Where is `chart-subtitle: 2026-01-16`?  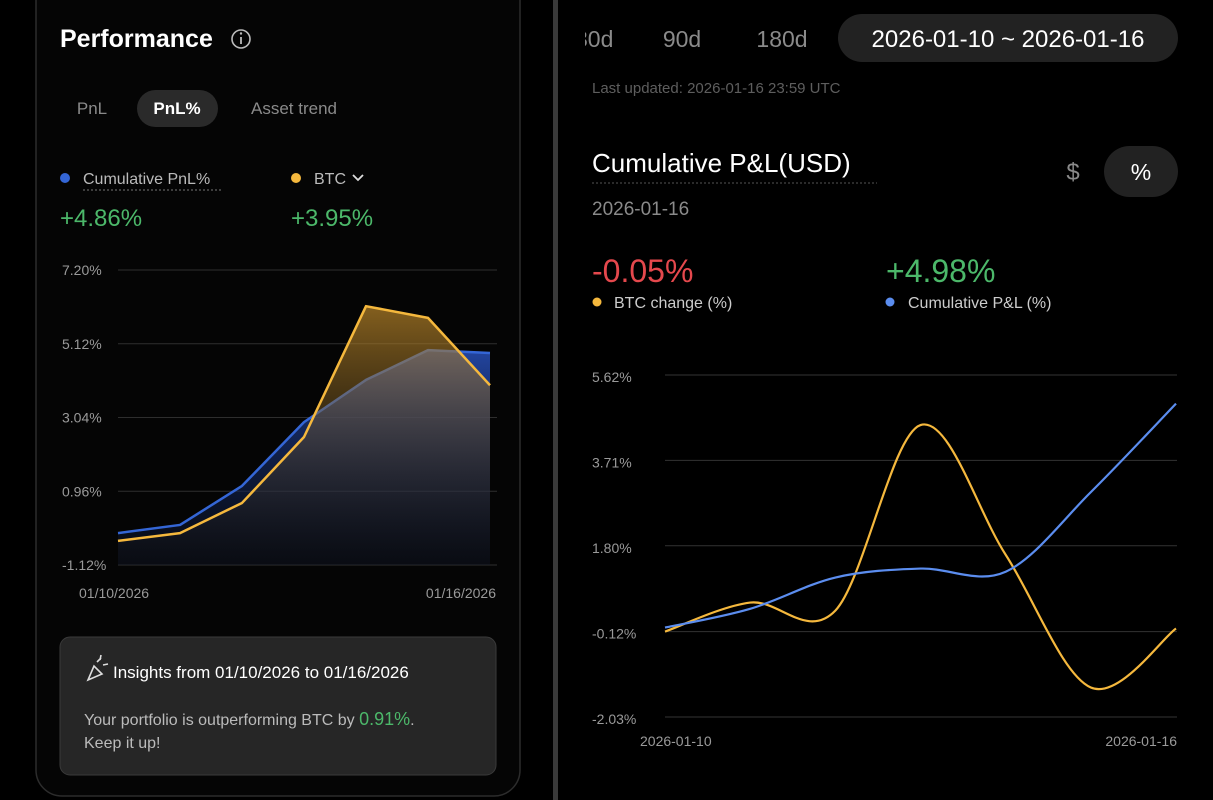 chart-subtitle: 2026-01-16 is located at coordinates (640, 209).